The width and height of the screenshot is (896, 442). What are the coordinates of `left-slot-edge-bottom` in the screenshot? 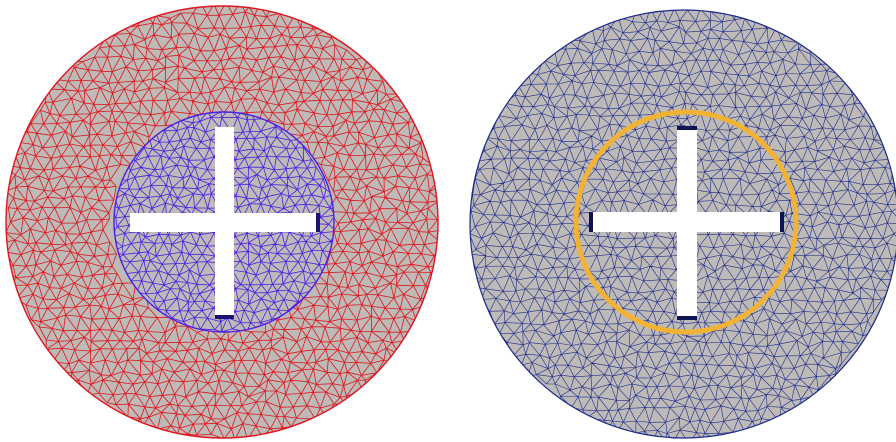 It's located at (224, 317).